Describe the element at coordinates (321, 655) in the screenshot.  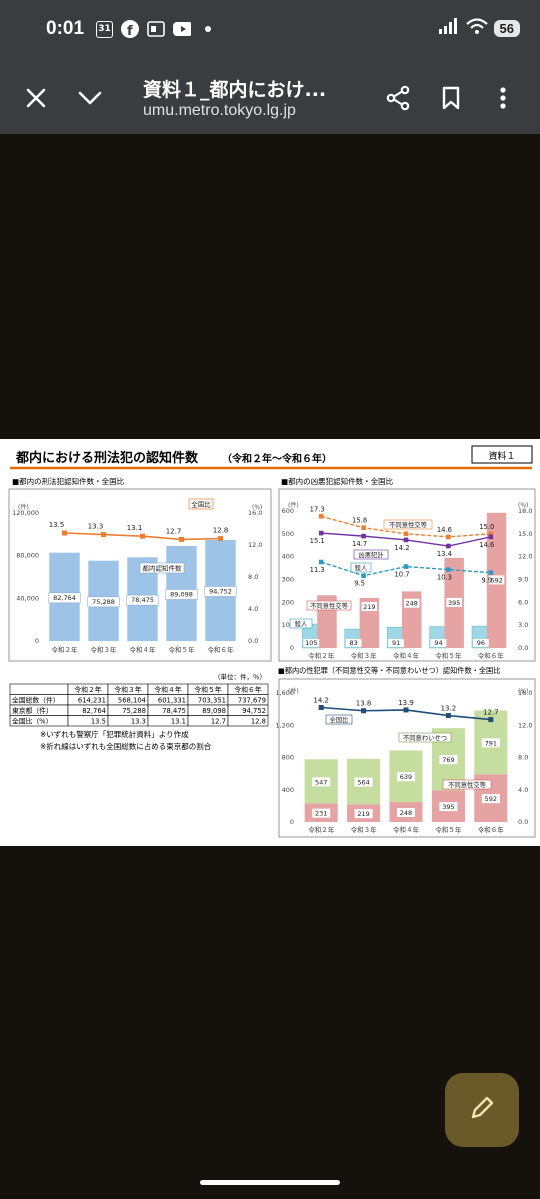
I see `chart2-x-tick: 令和２年` at that location.